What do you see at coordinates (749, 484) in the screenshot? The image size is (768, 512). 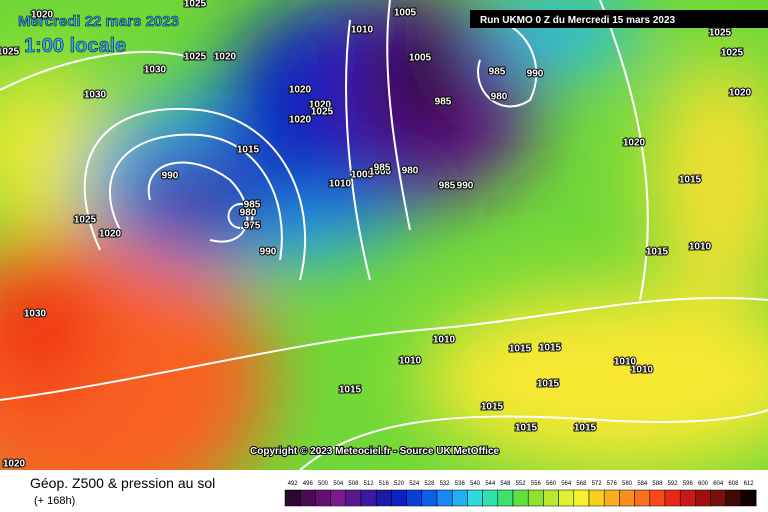 I see `scale-label: 612` at bounding box center [749, 484].